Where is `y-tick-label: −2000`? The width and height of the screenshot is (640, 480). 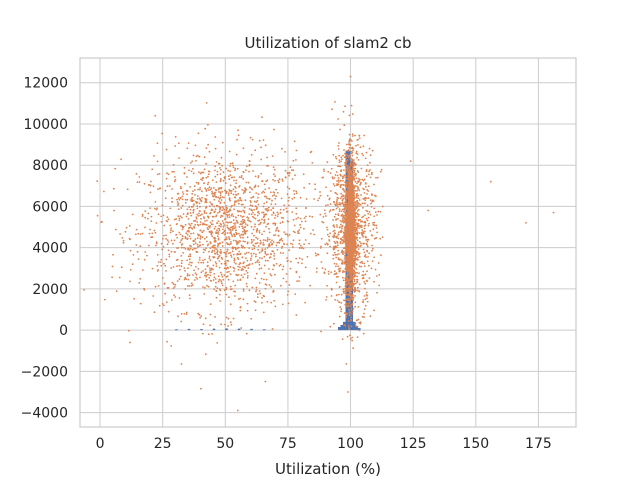
y-tick-label: −2000 is located at coordinates (44, 372).